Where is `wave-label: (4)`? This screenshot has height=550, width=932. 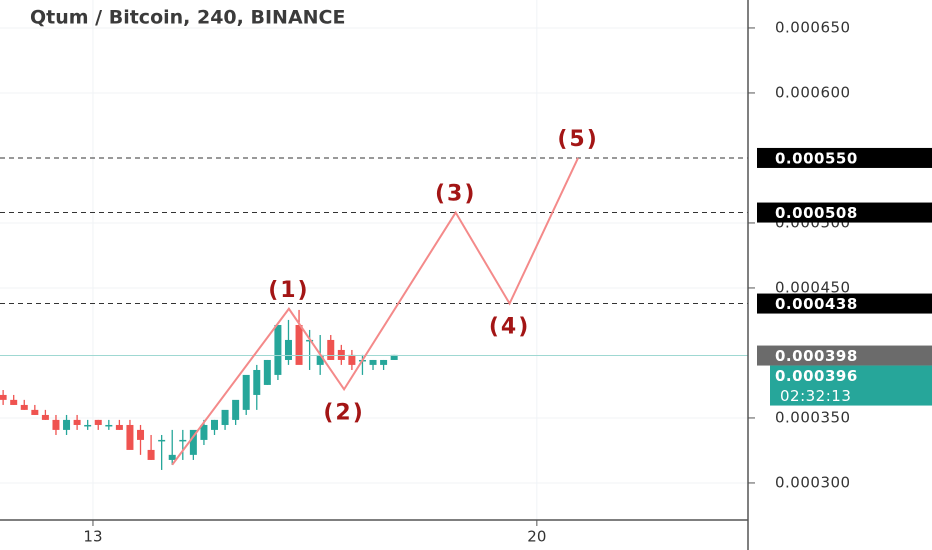 wave-label: (4) is located at coordinates (509, 327).